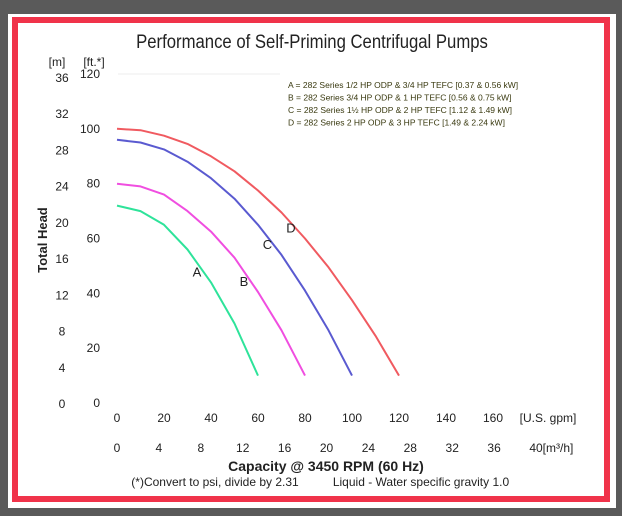  What do you see at coordinates (290, 228) in the screenshot?
I see `curve-label-D: D` at bounding box center [290, 228].